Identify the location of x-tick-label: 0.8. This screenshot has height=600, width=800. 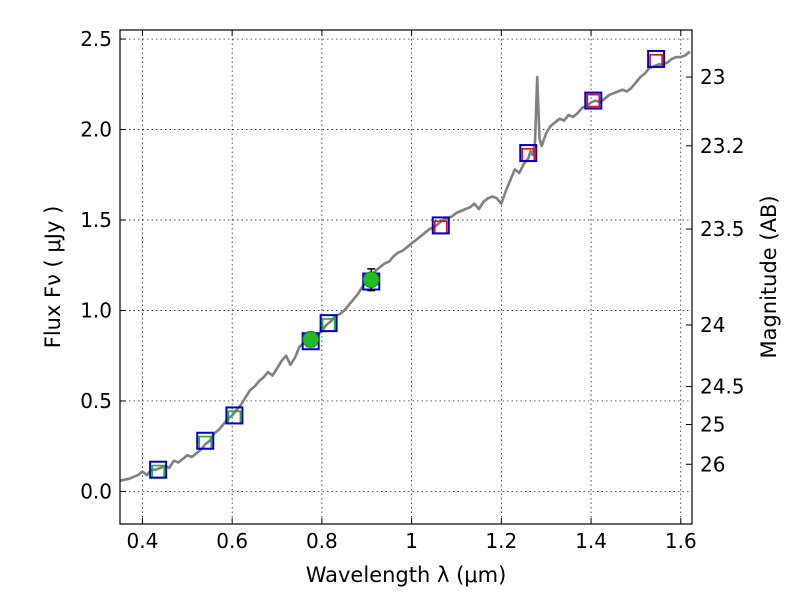
(322, 541).